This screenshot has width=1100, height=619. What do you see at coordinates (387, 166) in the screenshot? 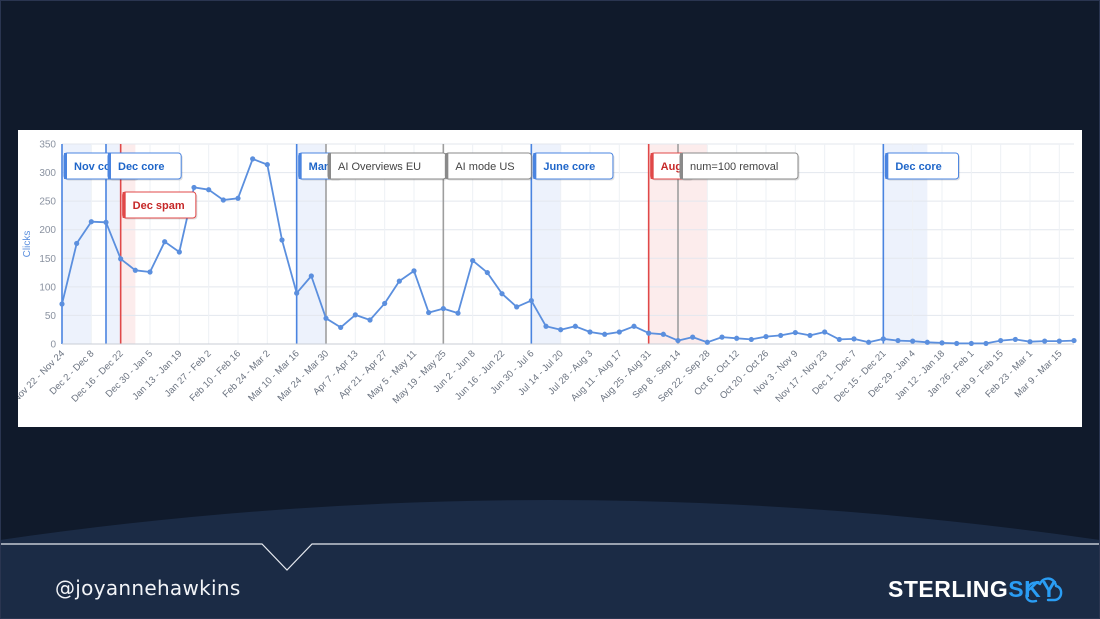
I see `annotation-label: AI Overviews EU` at bounding box center [387, 166].